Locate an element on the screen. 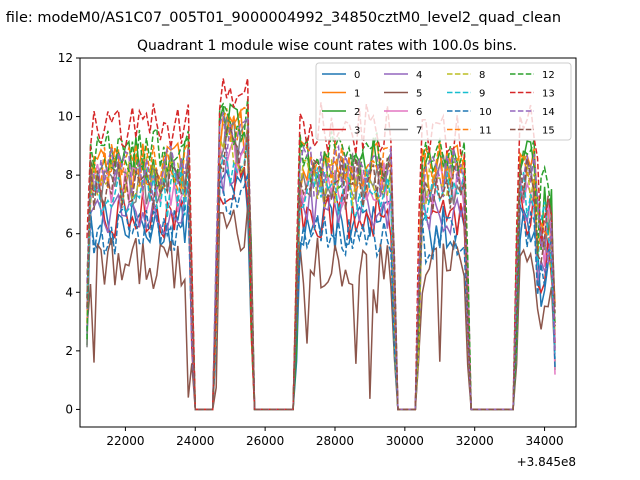  legend-label: 1 is located at coordinates (357, 94).